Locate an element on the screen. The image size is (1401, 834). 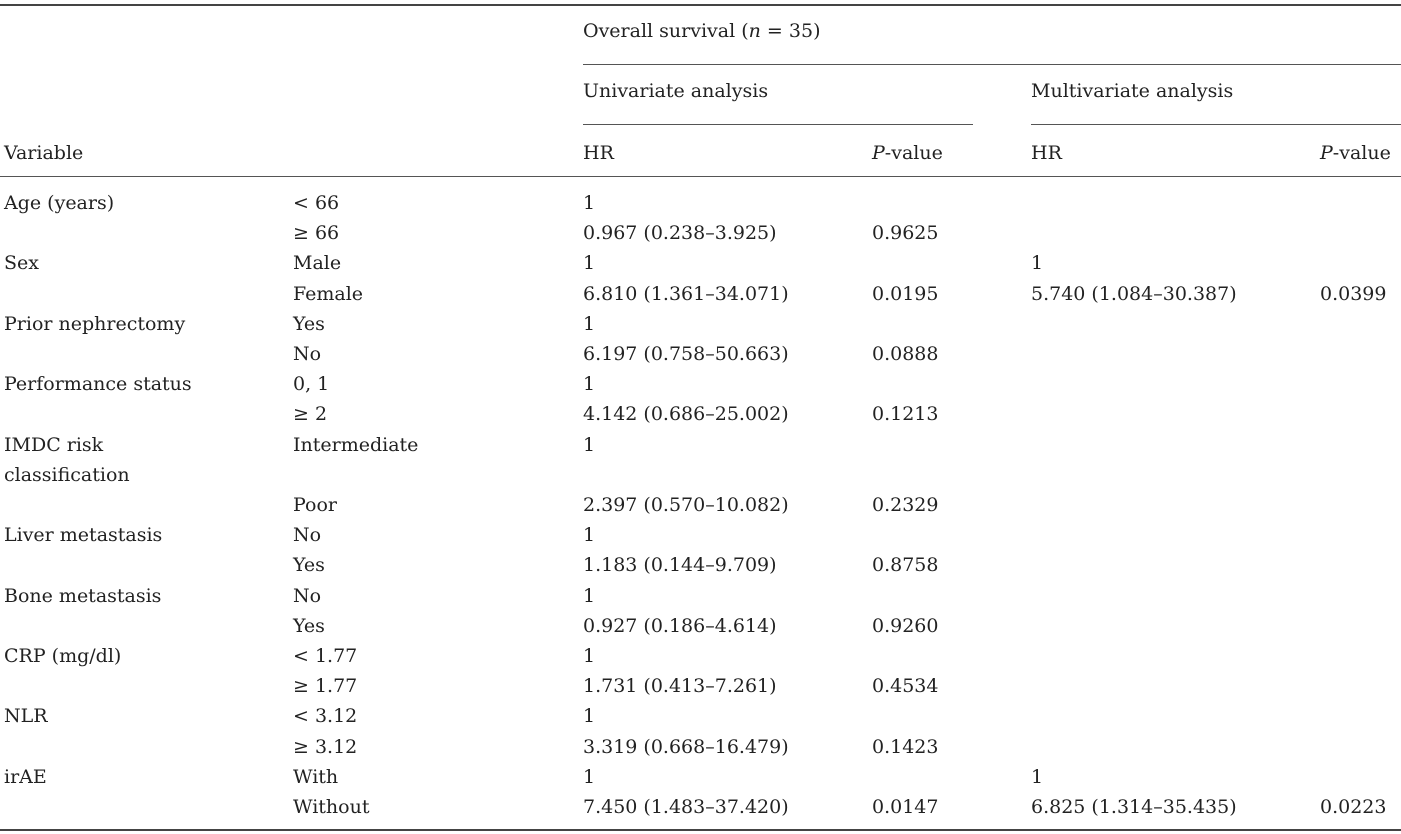
uni-pvalue-cell: 0.9260 is located at coordinates (905, 626).